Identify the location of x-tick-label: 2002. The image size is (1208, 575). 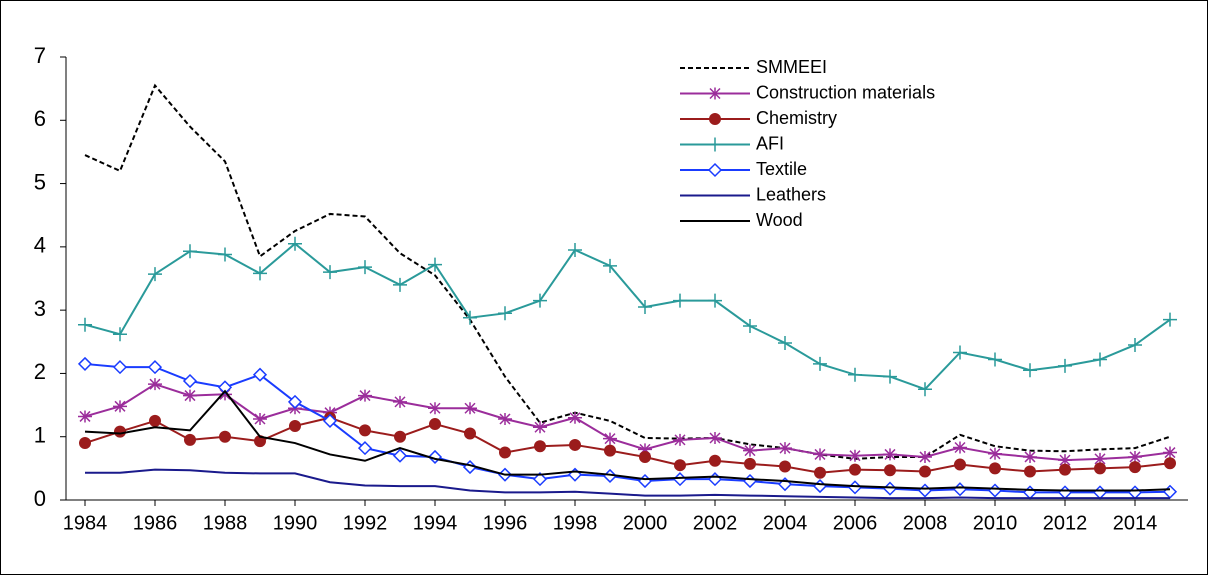
(715, 523).